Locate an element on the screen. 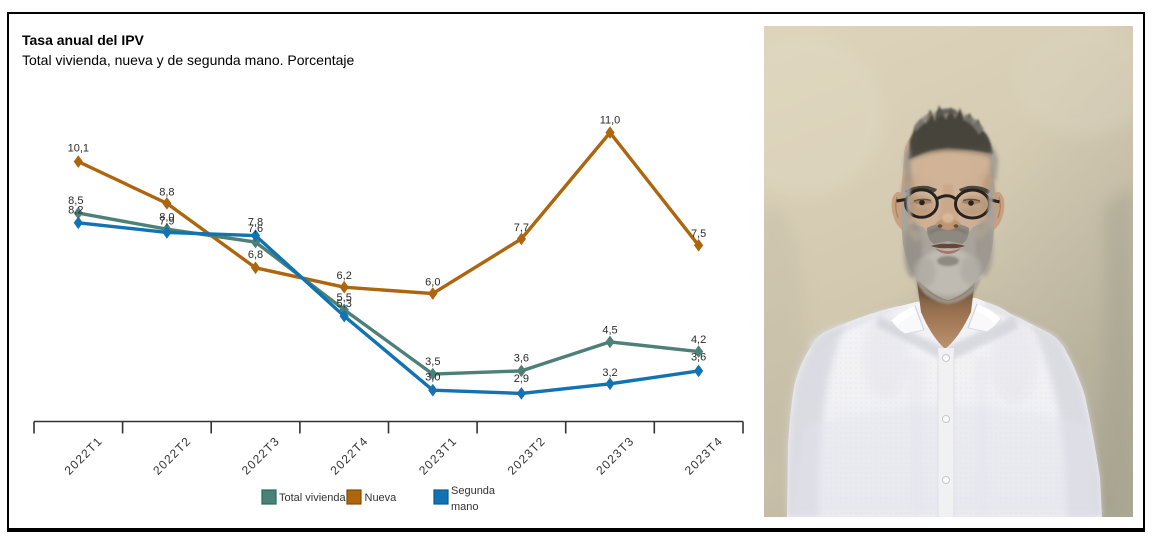  svg-text: 8,8 is located at coordinates (166, 193).